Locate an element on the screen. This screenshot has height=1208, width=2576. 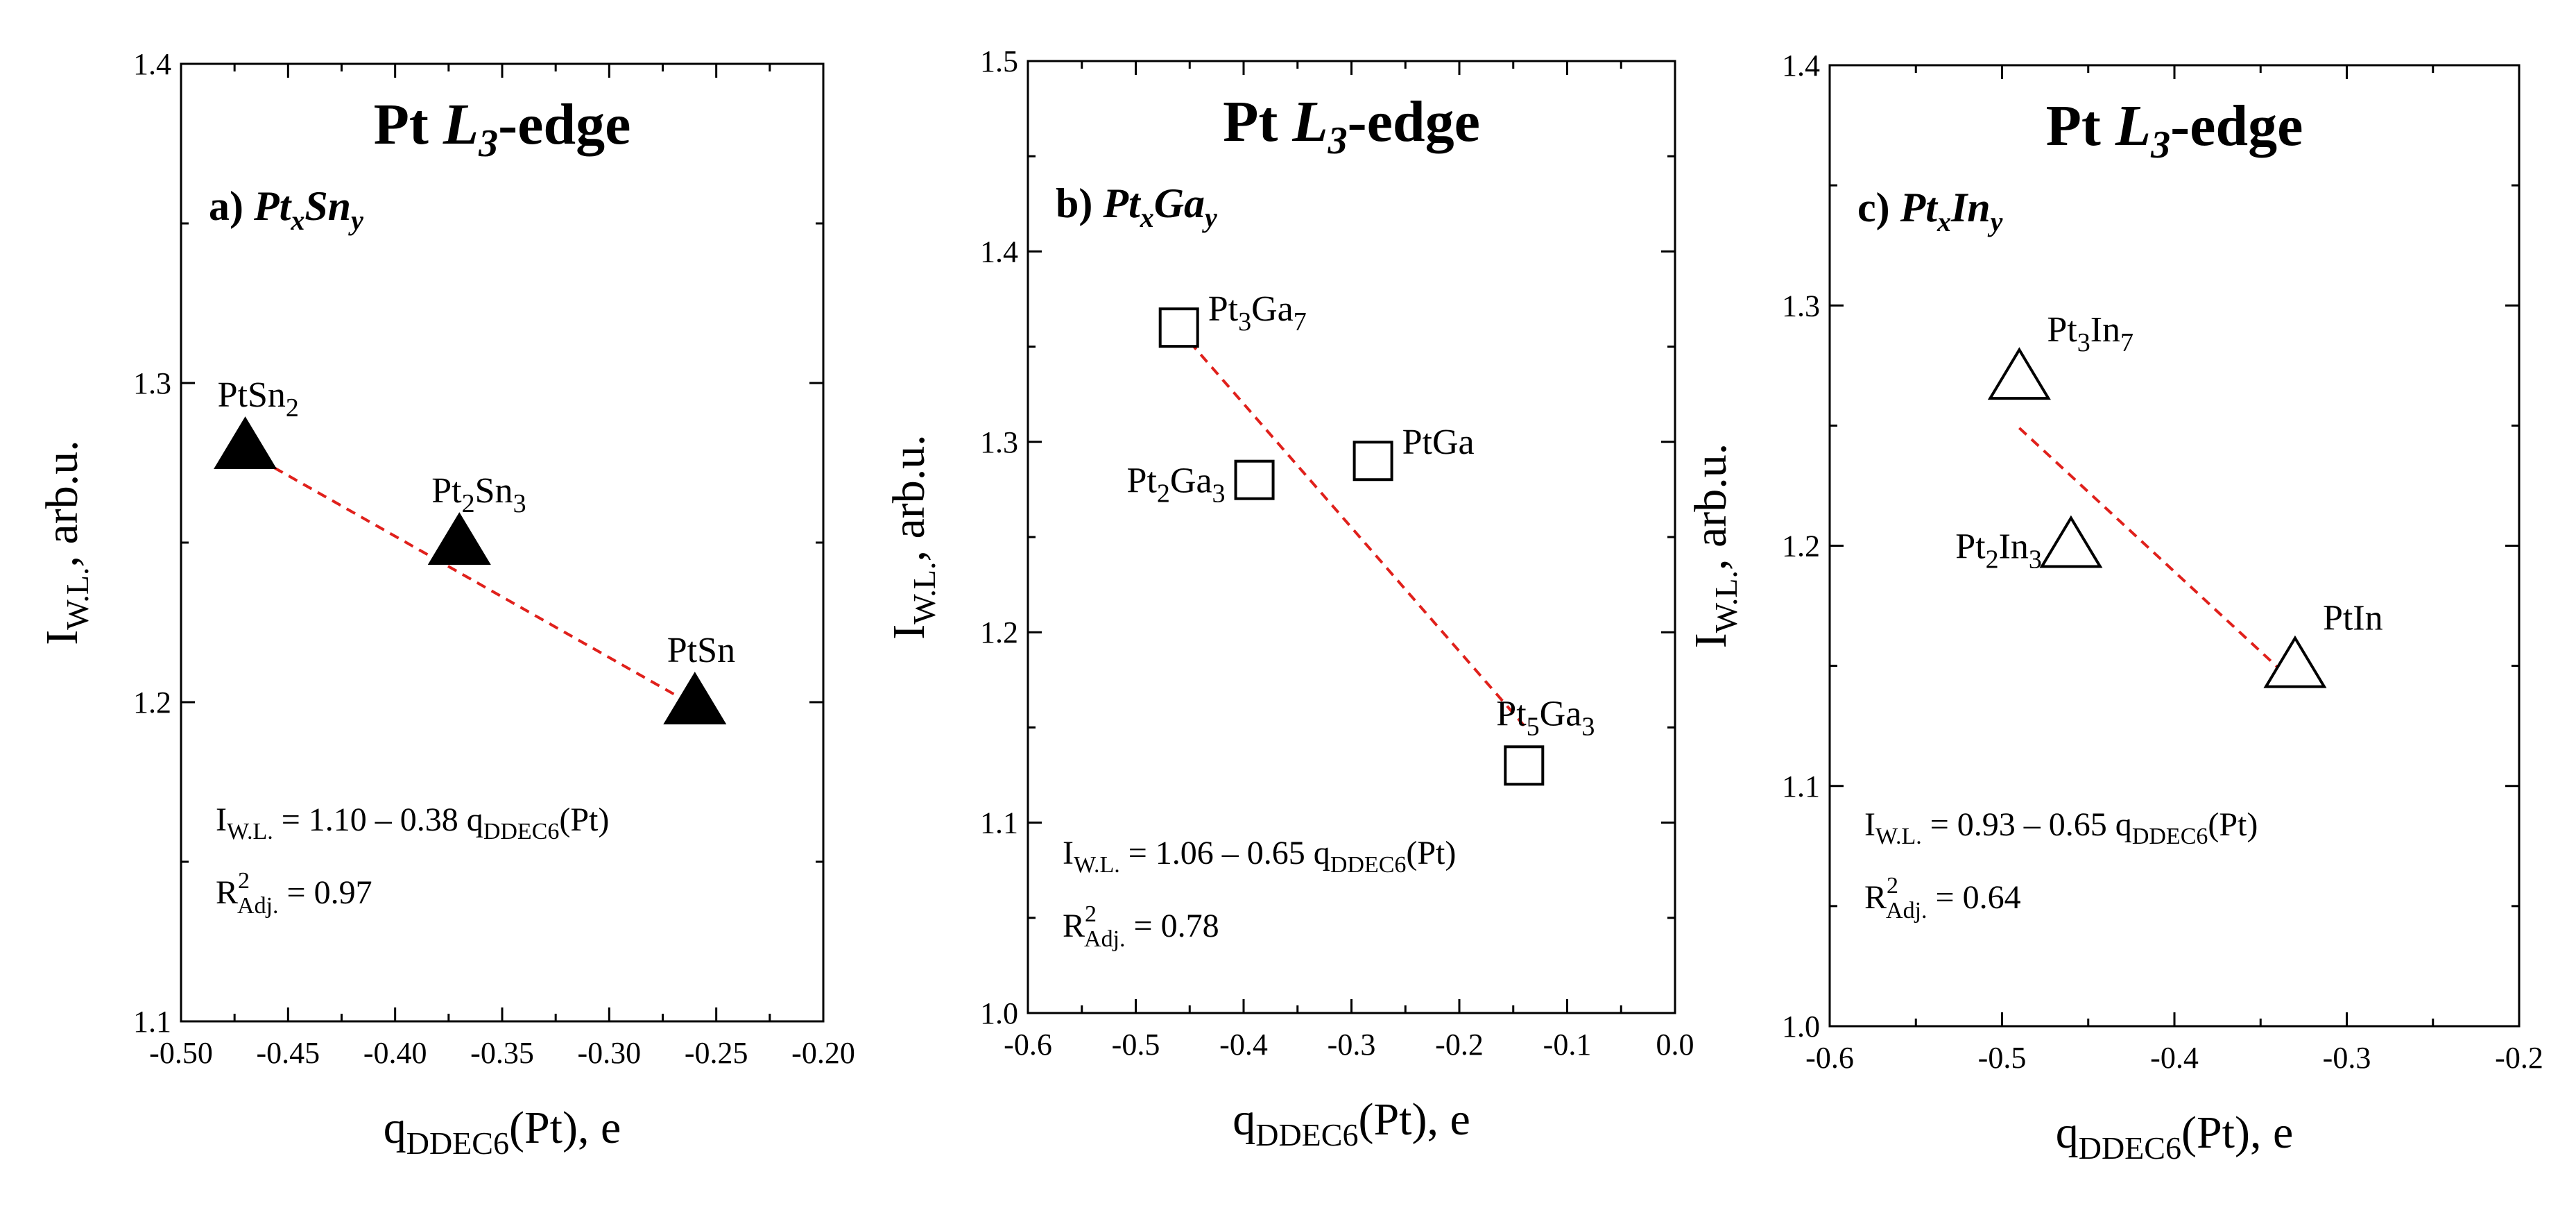
x-tick-label: -0.50 is located at coordinates (181, 1053).